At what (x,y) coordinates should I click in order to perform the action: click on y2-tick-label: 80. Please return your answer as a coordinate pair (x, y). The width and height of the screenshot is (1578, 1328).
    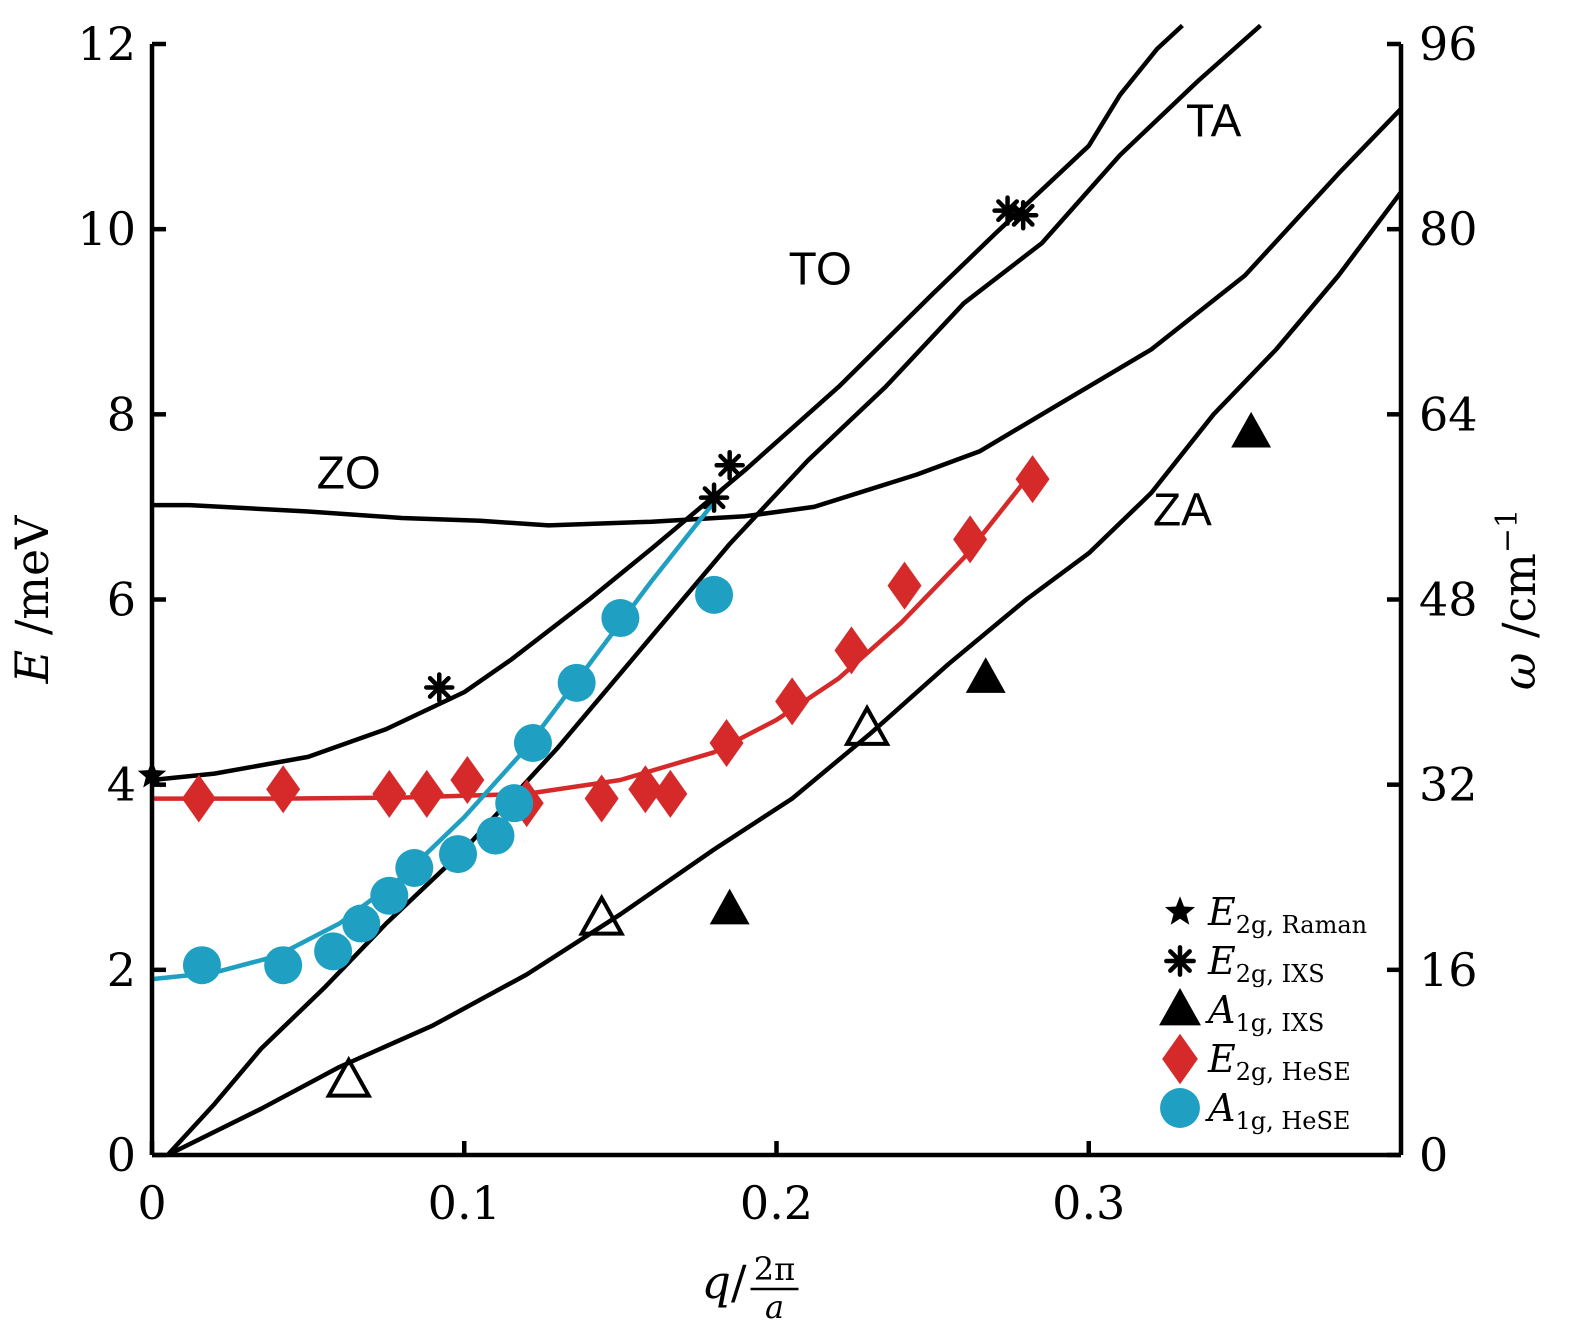
    Looking at the image, I should click on (1448, 229).